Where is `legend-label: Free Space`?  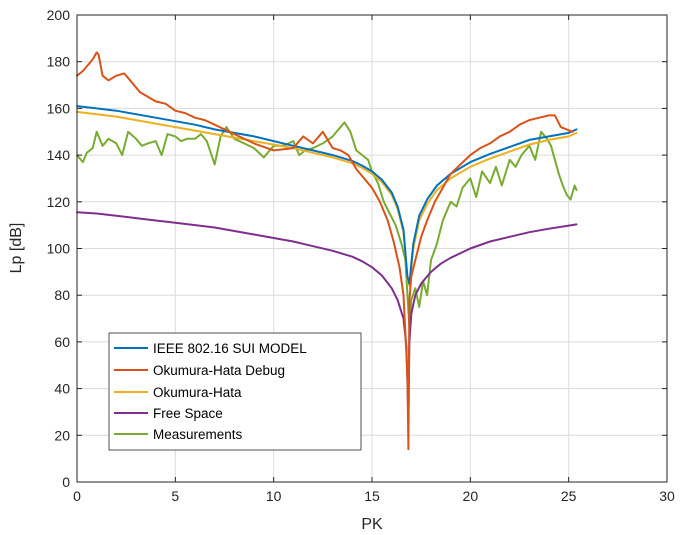
legend-label: Free Space is located at coordinates (188, 413).